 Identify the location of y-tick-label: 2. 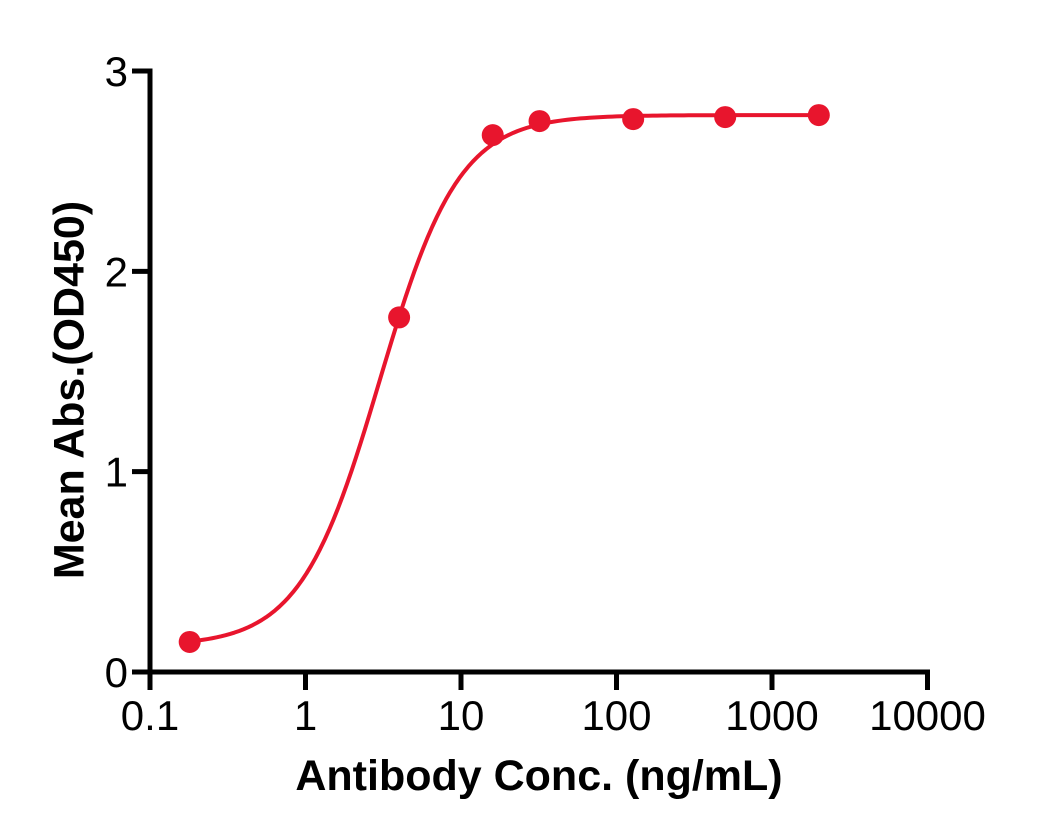
(116, 271).